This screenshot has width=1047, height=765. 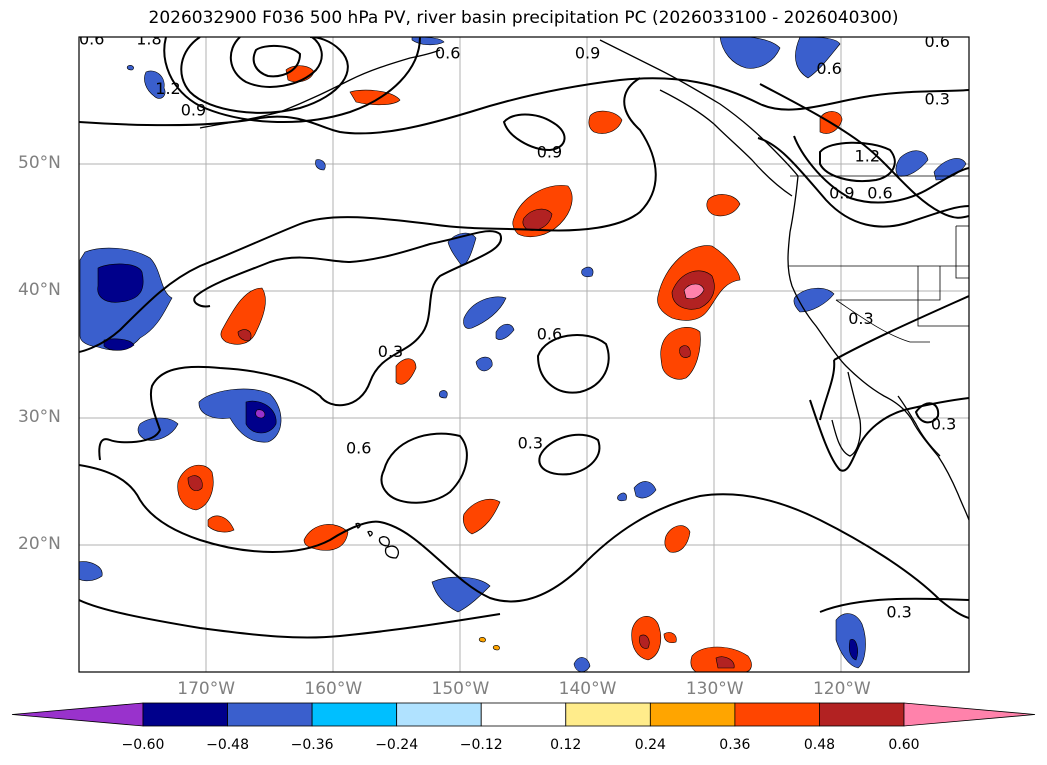 What do you see at coordinates (650, 745) in the screenshot?
I see `colorbar-tick-label: 0.24` at bounding box center [650, 745].